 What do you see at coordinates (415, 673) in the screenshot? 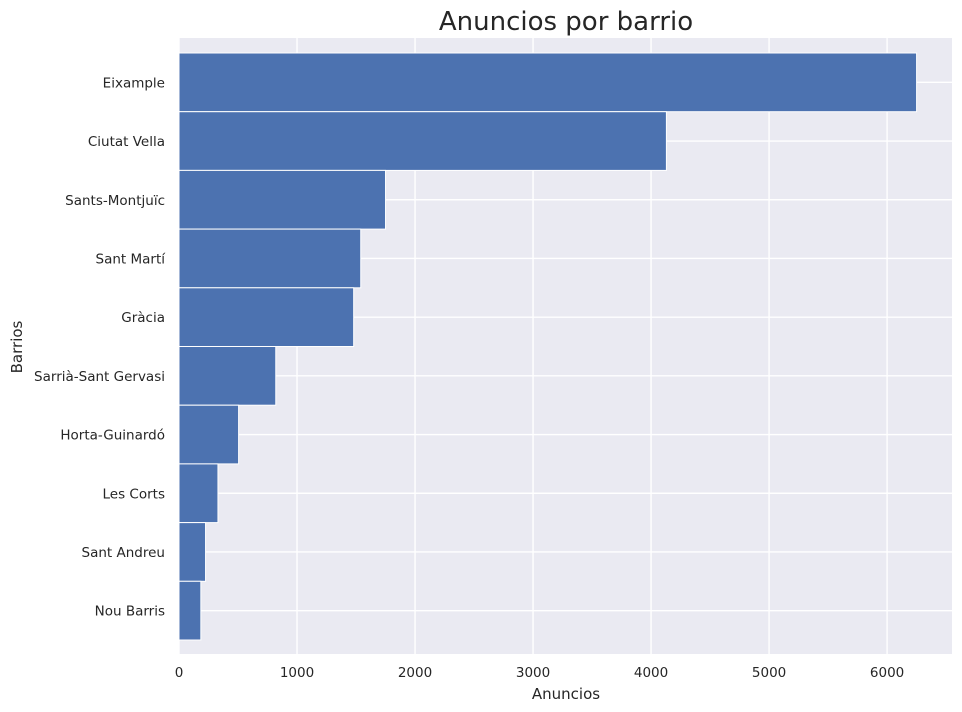
I see `x-tick-label: 2000` at bounding box center [415, 673].